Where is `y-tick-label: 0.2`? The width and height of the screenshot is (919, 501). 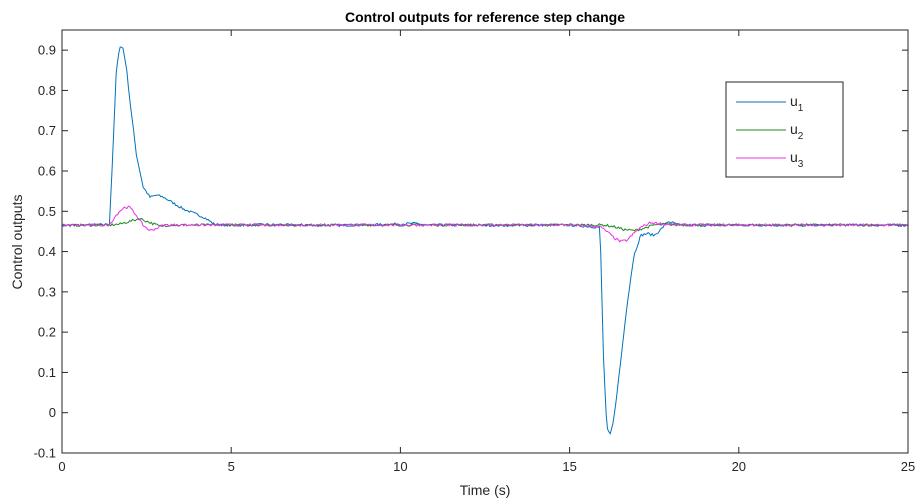
y-tick-label: 0.2 is located at coordinates (47, 332).